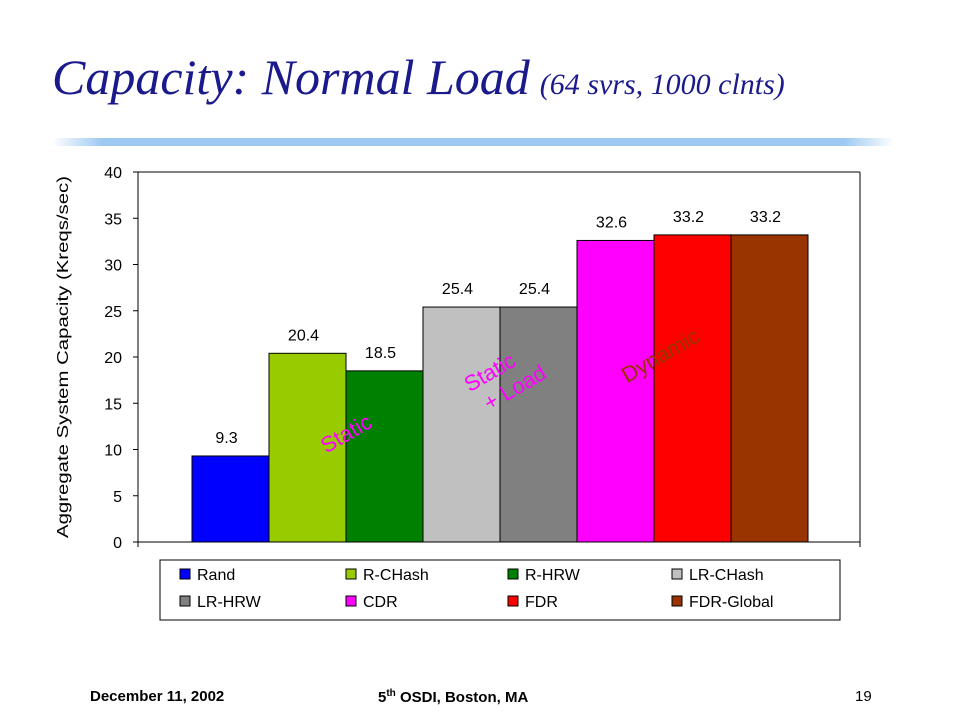 This screenshot has height=720, width=960. Describe the element at coordinates (380, 602) in the screenshot. I see `legend-label: CDR` at that location.